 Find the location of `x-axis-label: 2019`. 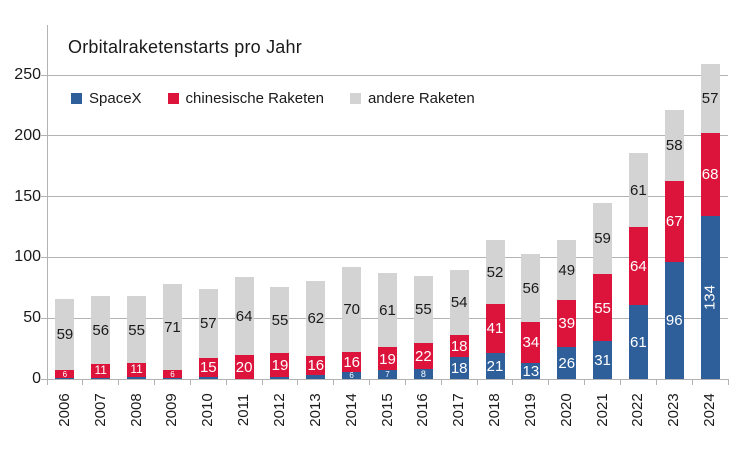

x-axis-label: 2019 is located at coordinates (530, 410).